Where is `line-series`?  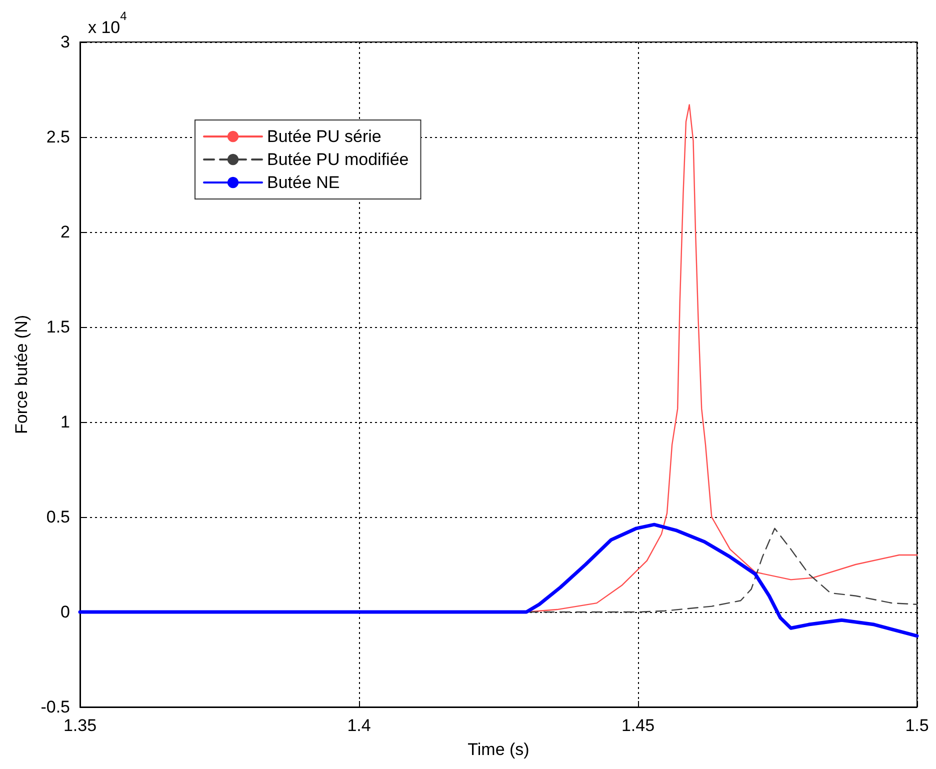
line-series is located at coordinates (498, 580).